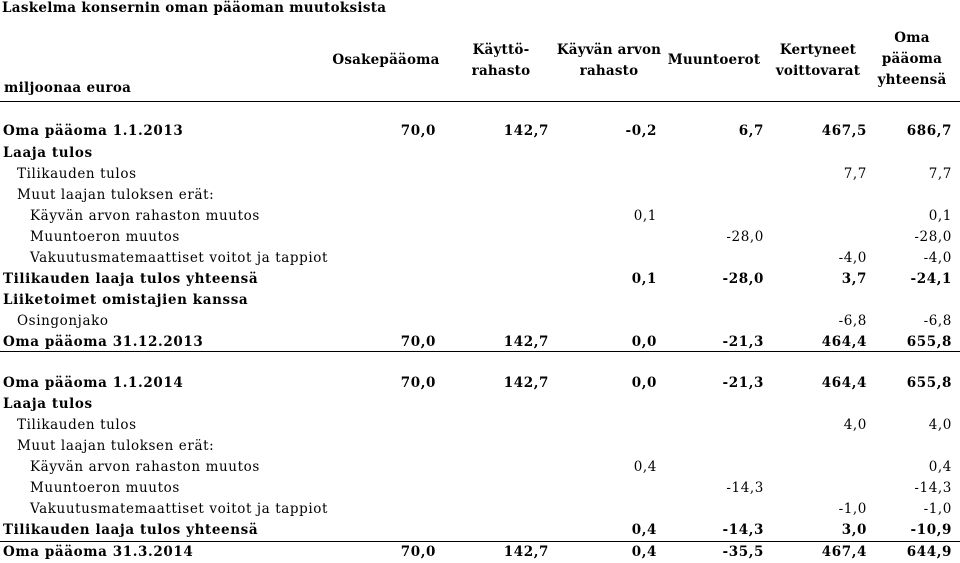 Image resolution: width=960 pixels, height=563 pixels. What do you see at coordinates (929, 131) in the screenshot?
I see `cell-value: 686,7` at bounding box center [929, 131].